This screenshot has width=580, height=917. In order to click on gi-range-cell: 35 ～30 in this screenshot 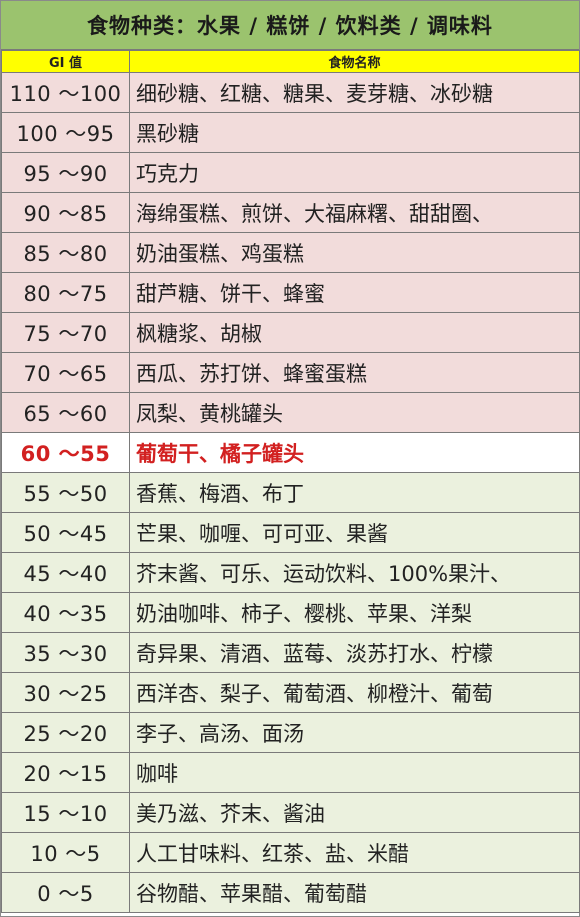, I will do `click(65, 652)`.